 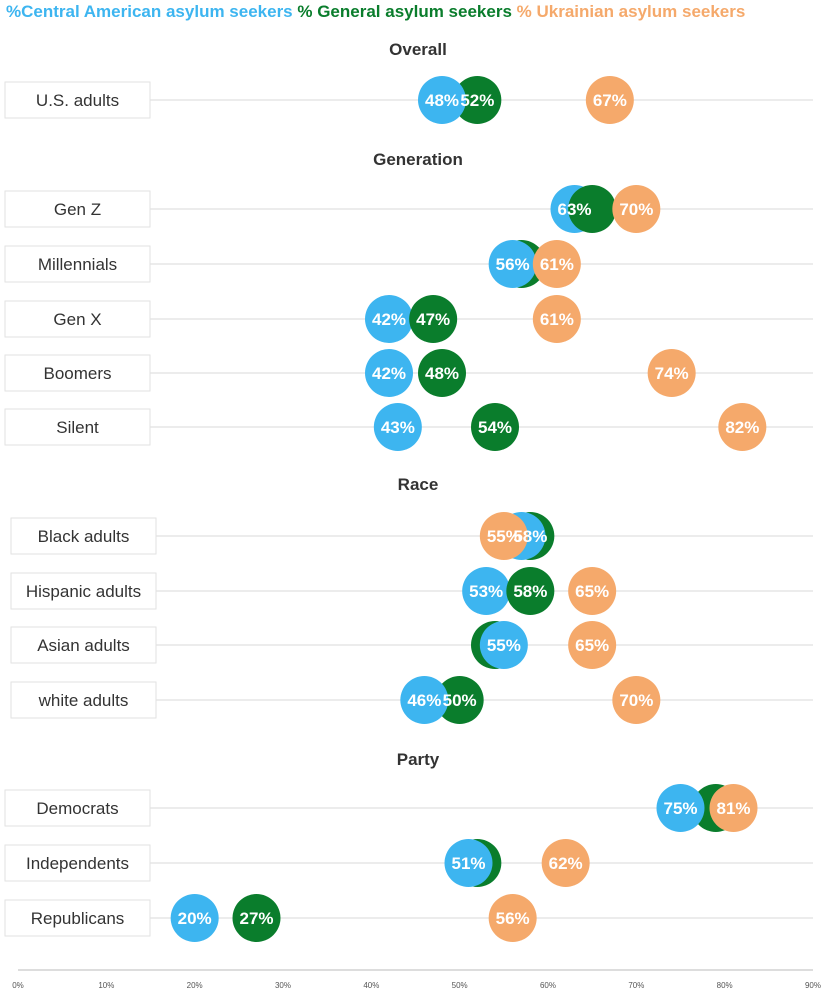 I want to click on dot-label-ukrainian: 61%, so click(x=557, y=264).